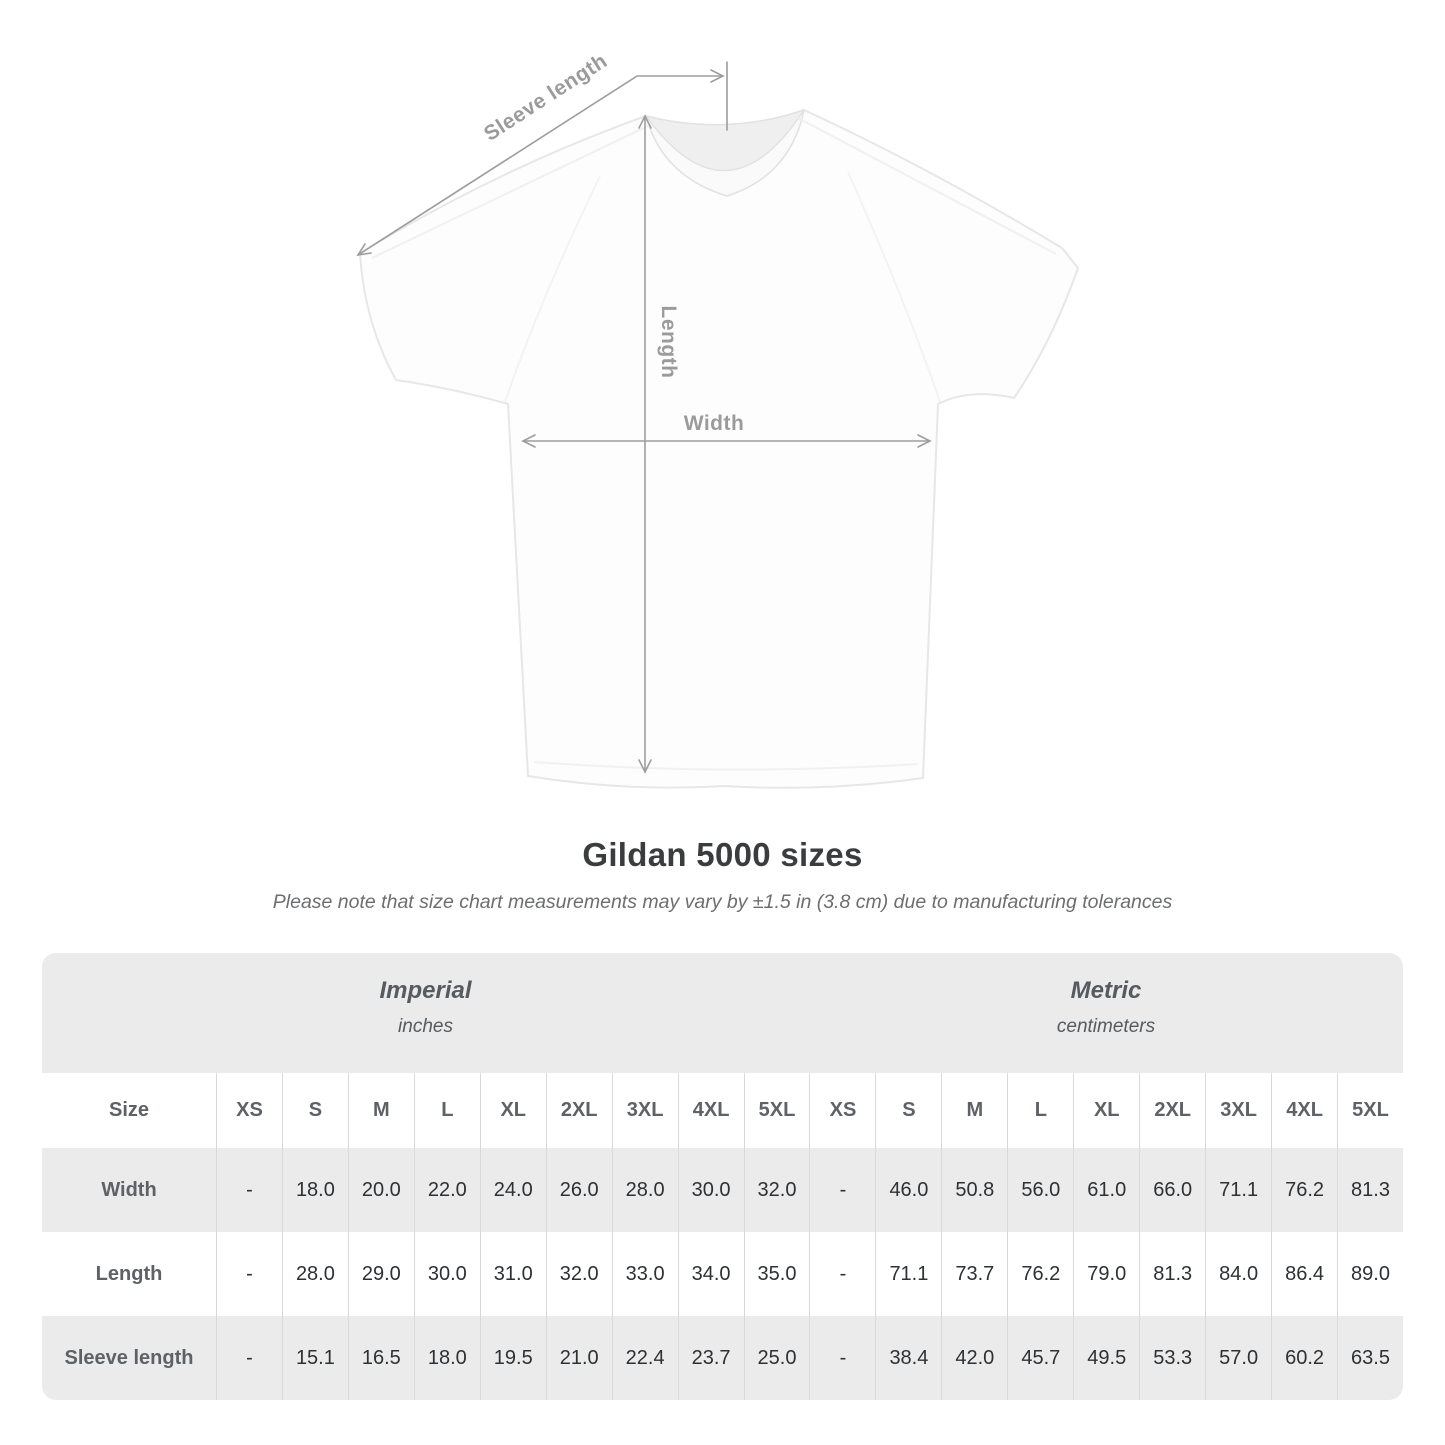  I want to click on value-cell: 35.0, so click(776, 1274).